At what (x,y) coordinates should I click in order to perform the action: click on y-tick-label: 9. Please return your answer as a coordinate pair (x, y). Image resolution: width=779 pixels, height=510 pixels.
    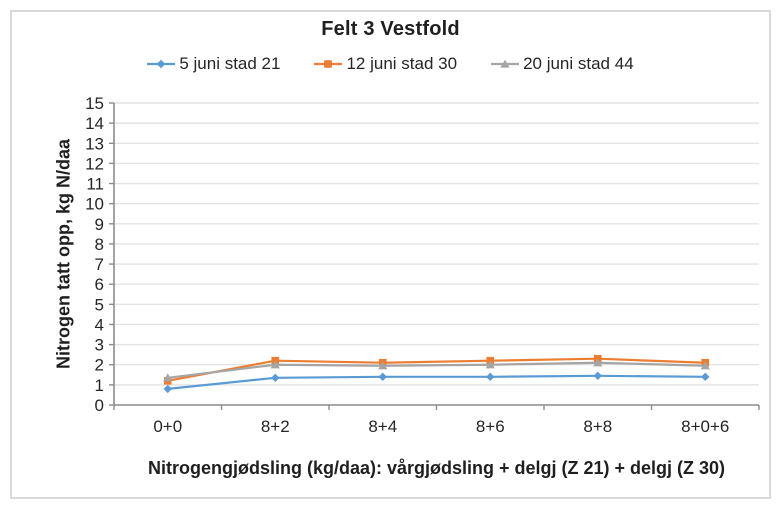
    Looking at the image, I should click on (99, 224).